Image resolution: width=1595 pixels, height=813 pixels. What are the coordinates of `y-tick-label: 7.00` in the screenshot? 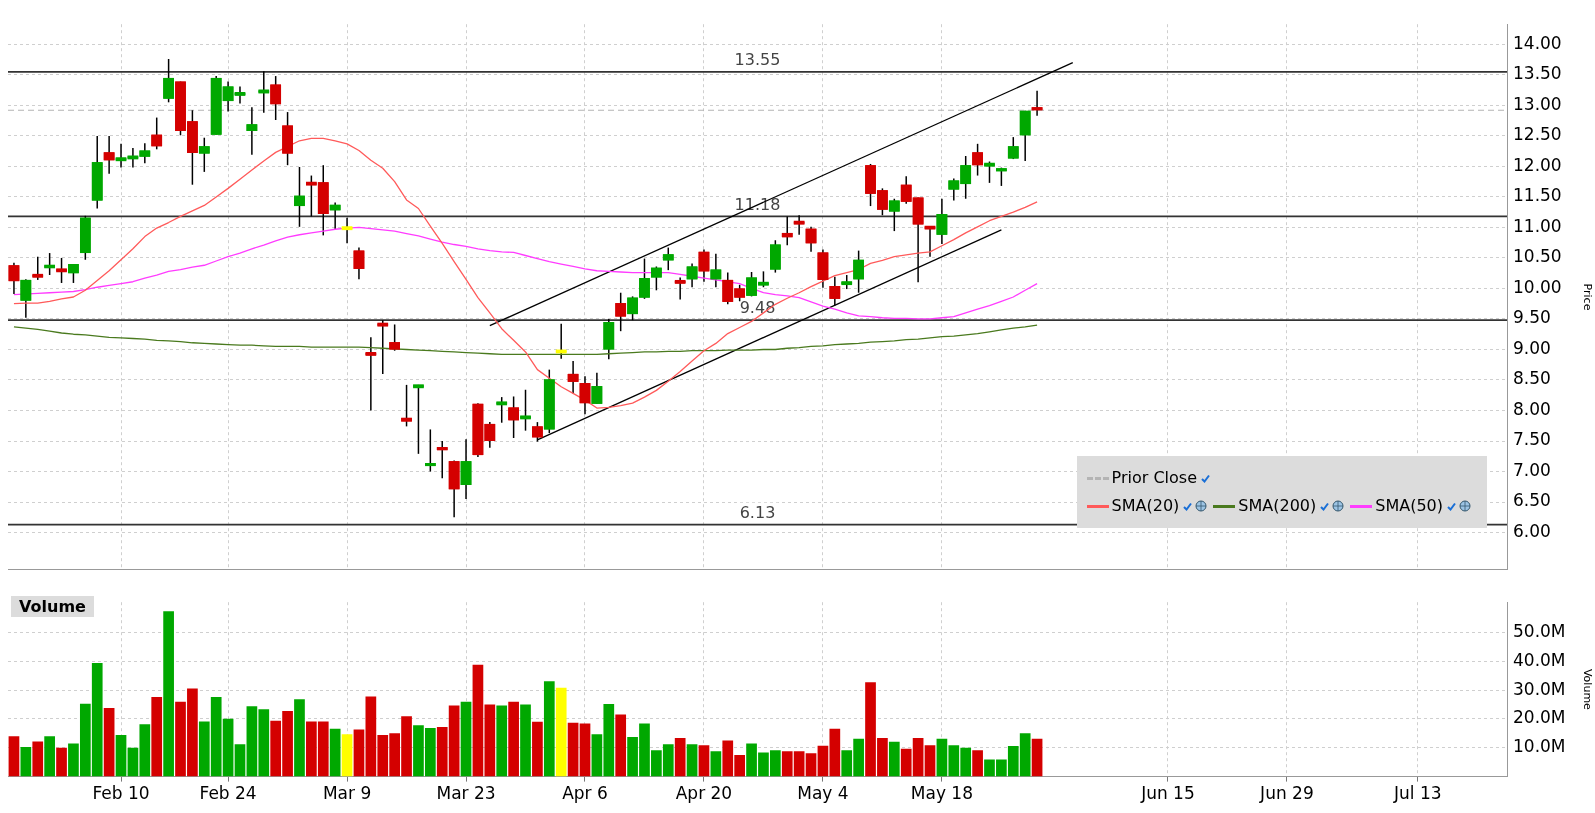 It's located at (1532, 469).